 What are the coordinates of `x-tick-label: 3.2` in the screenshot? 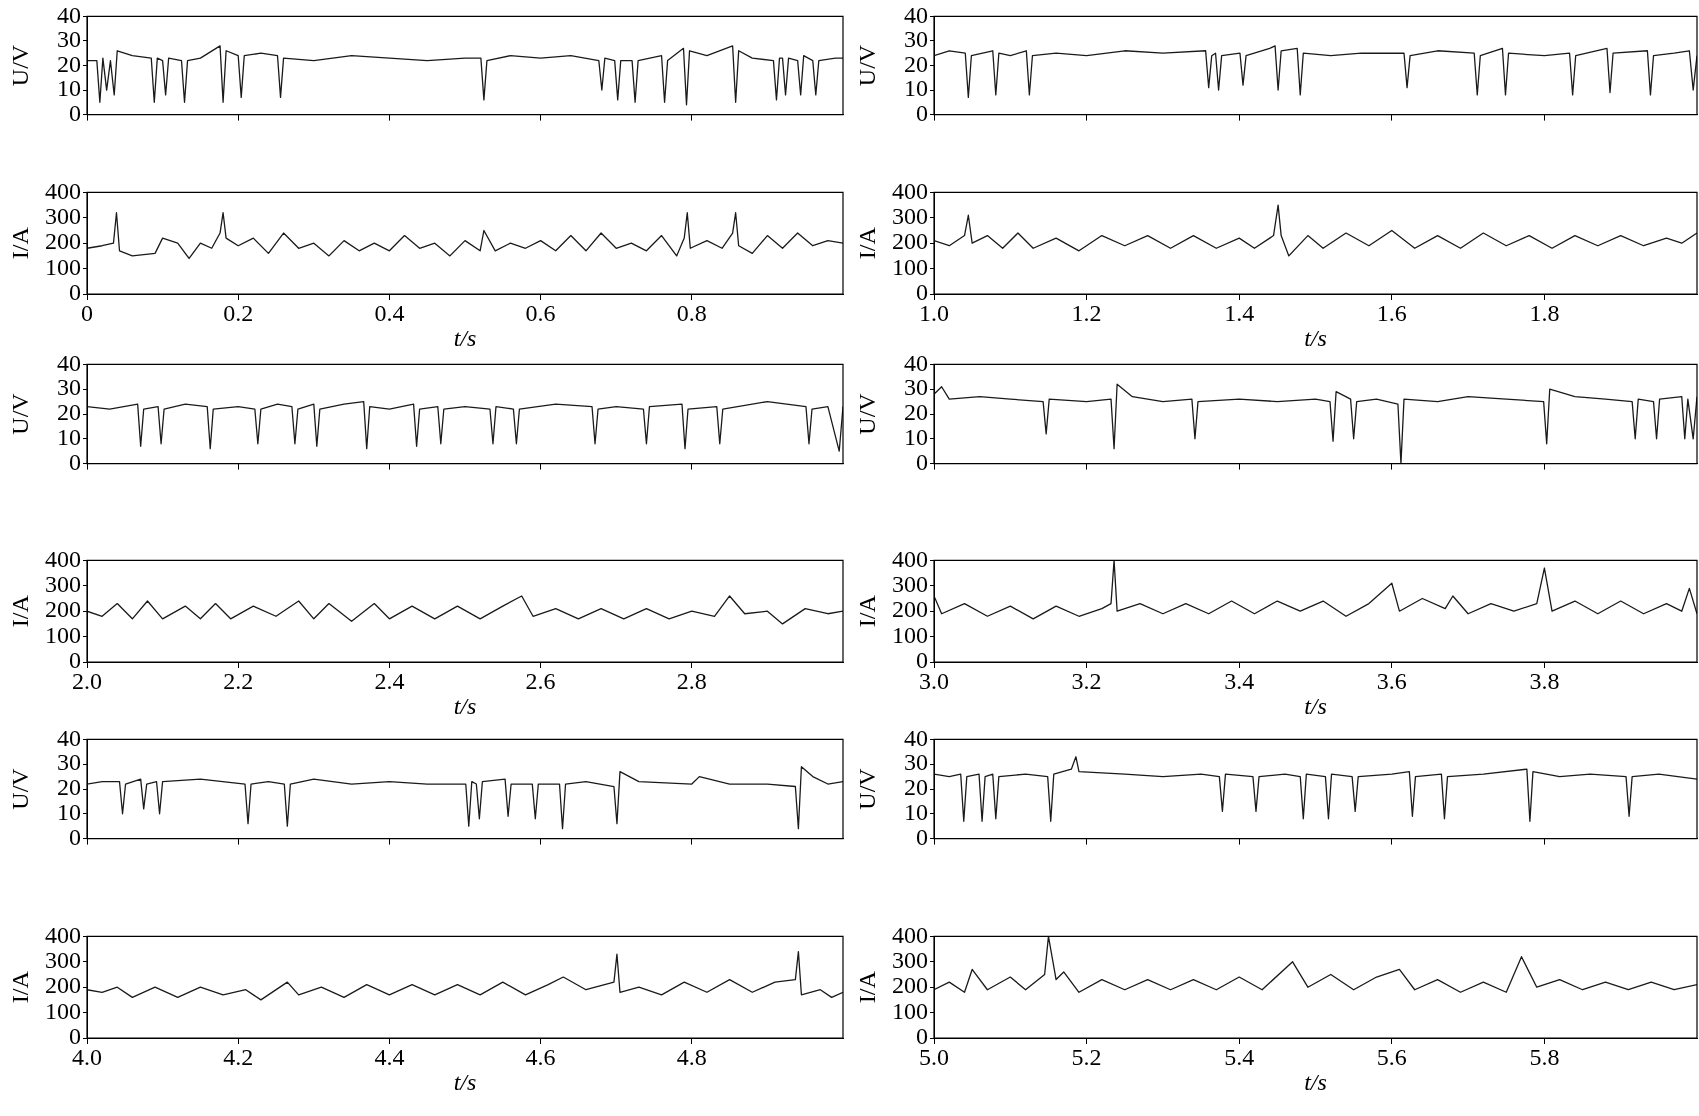 It's located at (1086, 680).